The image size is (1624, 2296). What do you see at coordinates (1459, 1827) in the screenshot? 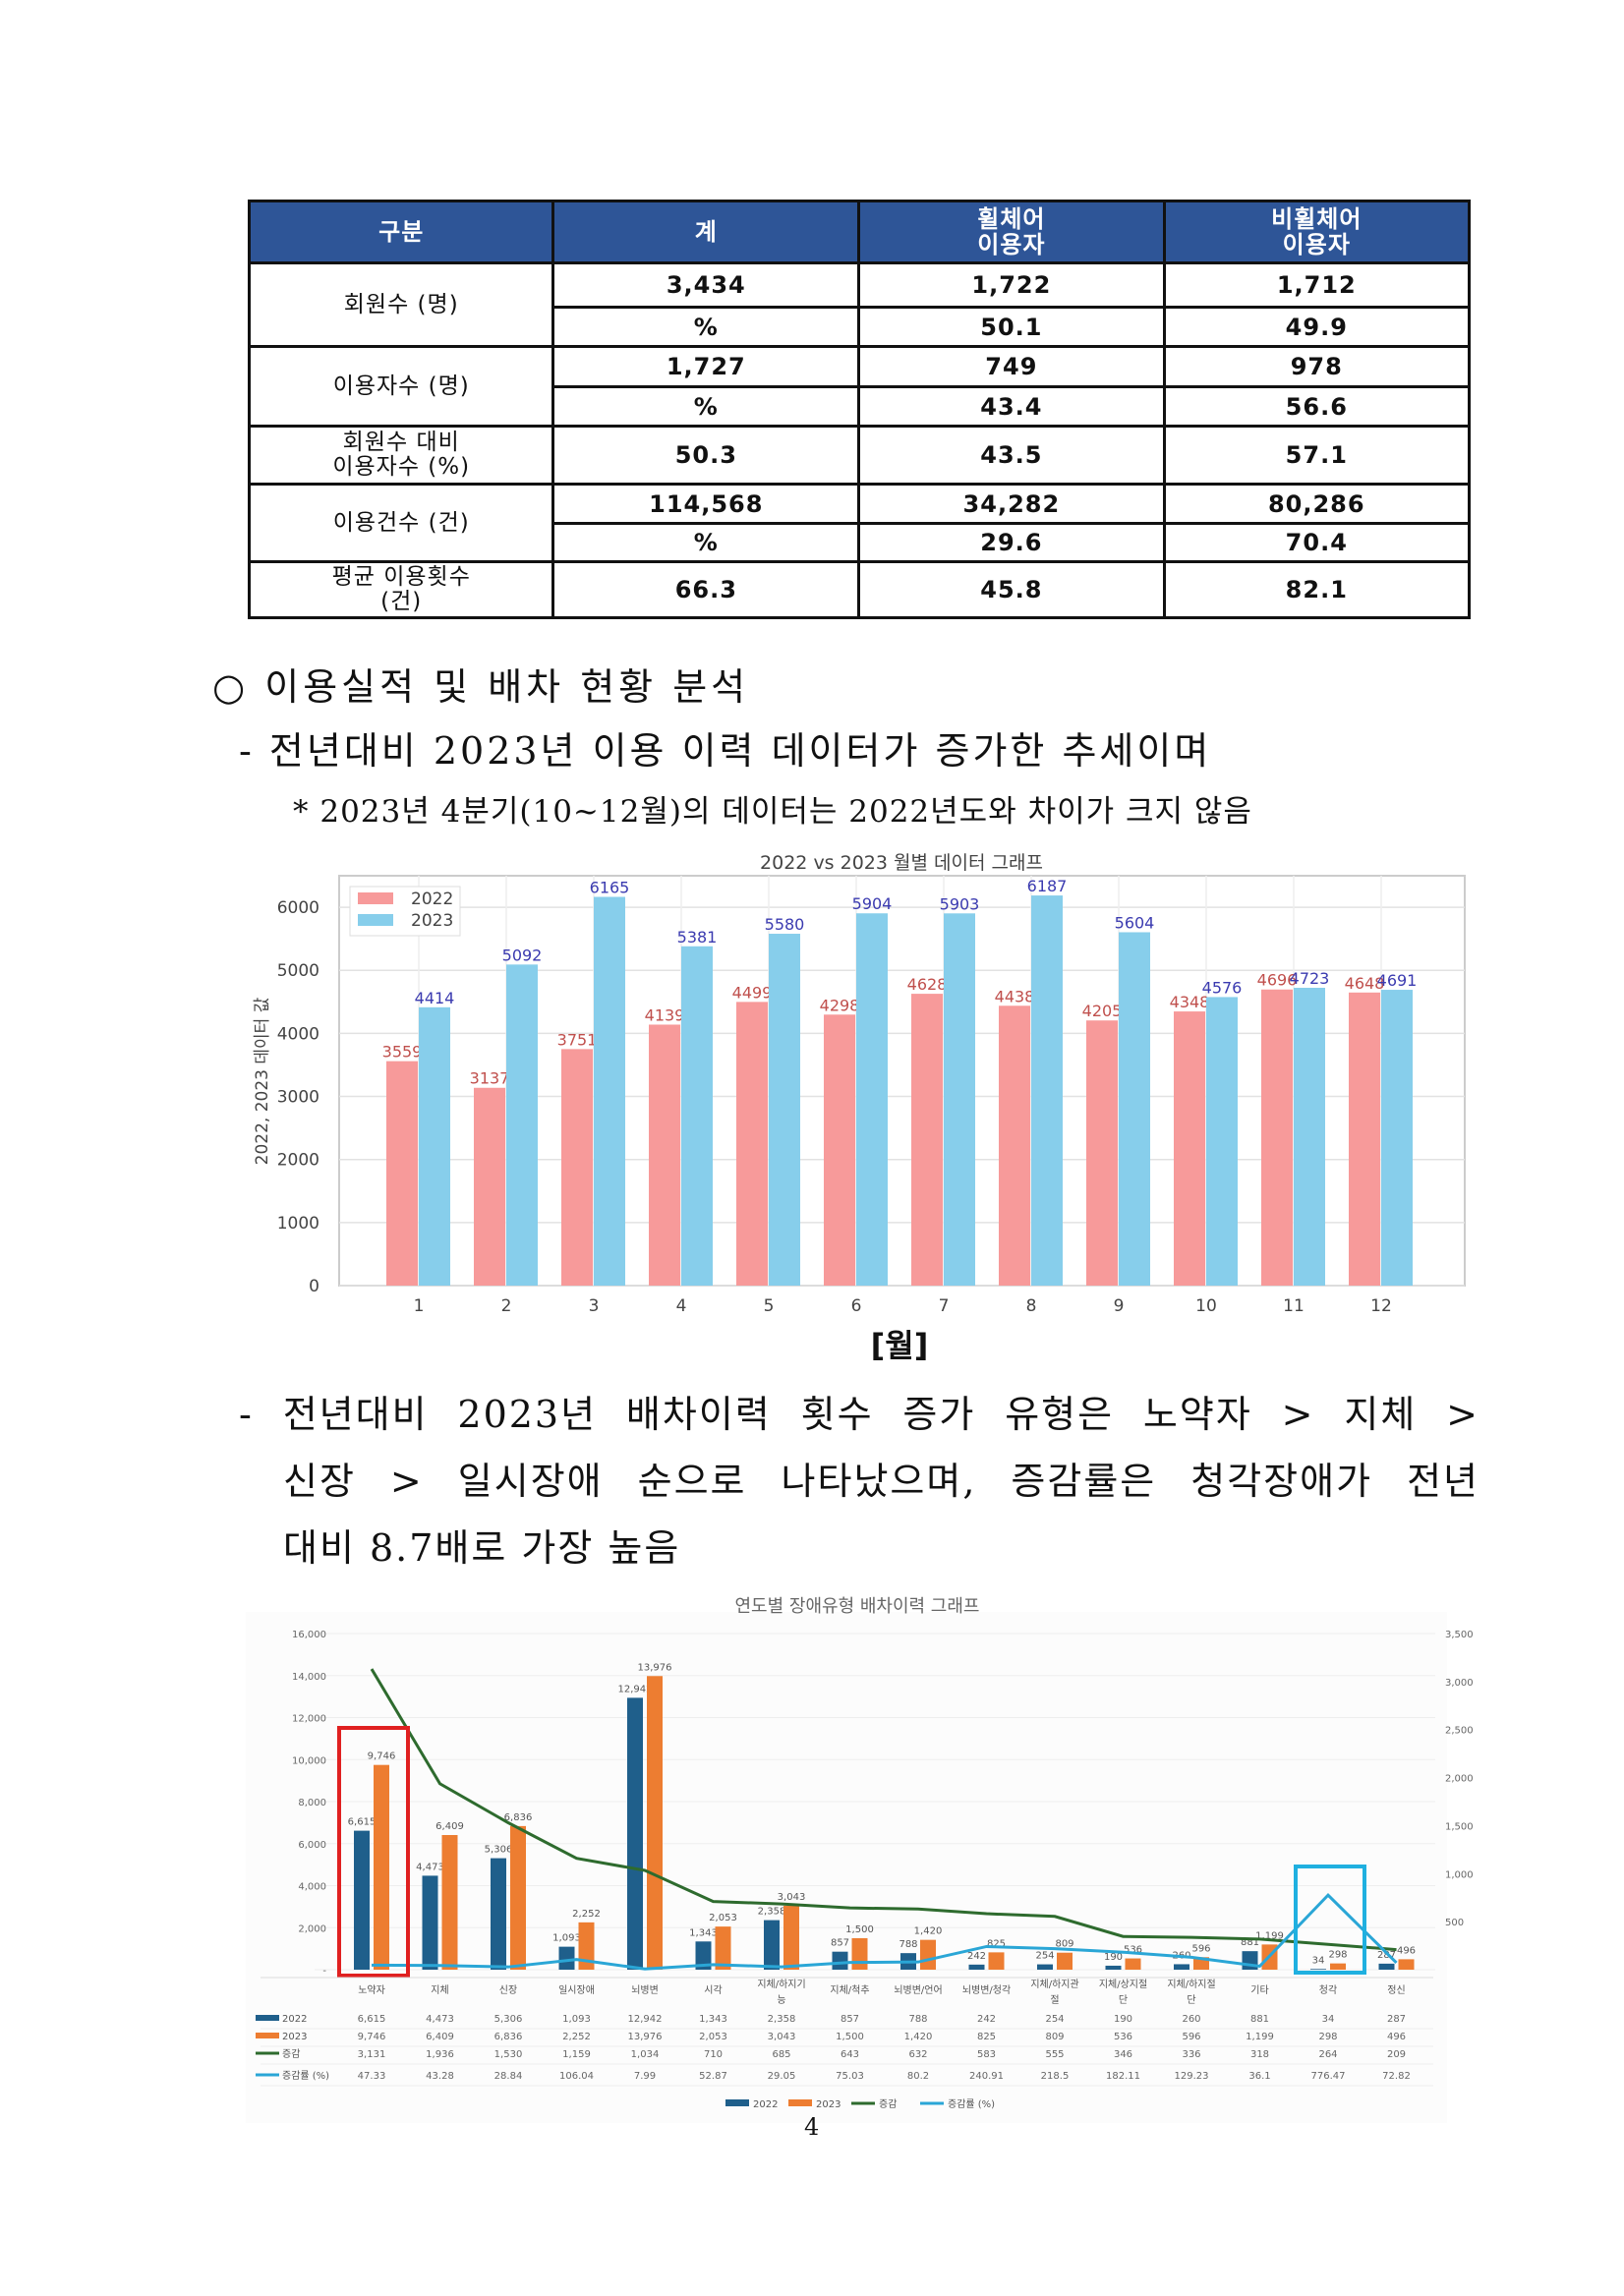
I see `right-tick-label: 1,500` at bounding box center [1459, 1827].